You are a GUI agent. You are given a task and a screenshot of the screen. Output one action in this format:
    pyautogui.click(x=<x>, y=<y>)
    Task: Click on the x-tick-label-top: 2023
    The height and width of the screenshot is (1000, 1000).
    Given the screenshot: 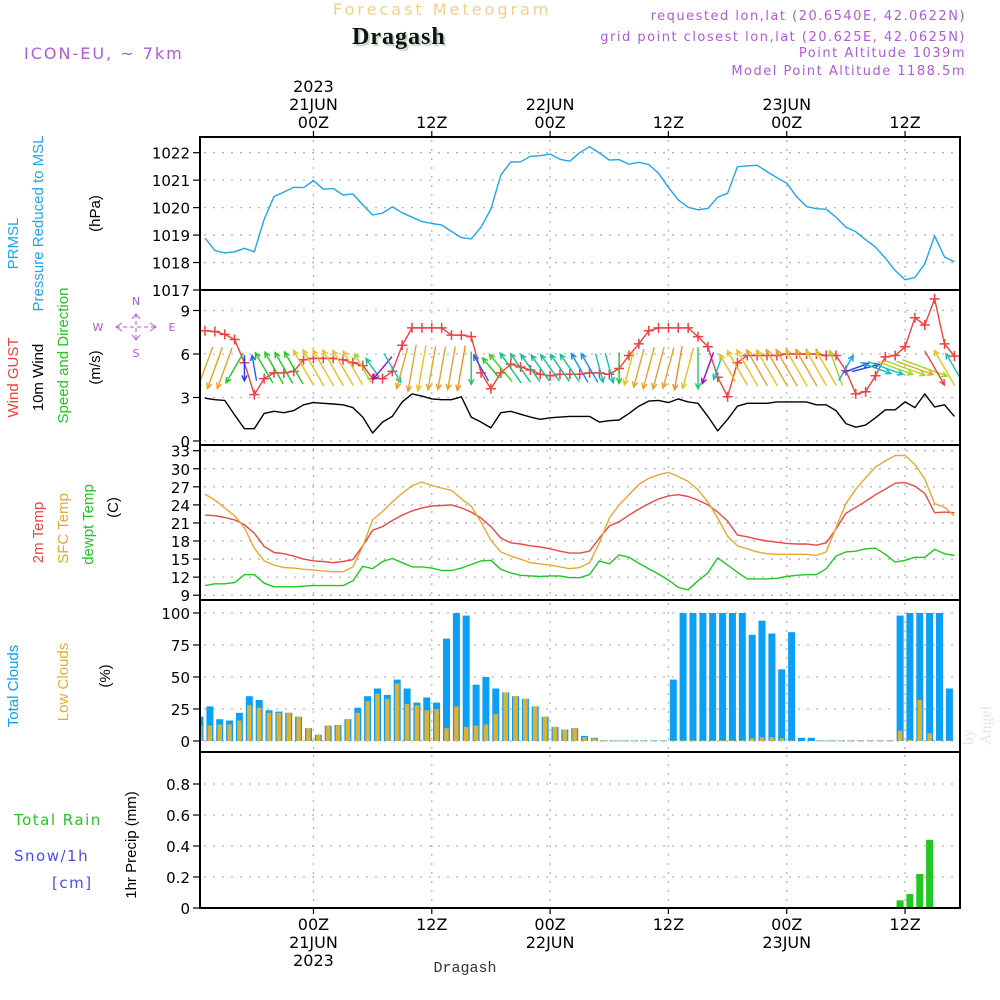 What is the action you would take?
    pyautogui.click(x=313, y=86)
    